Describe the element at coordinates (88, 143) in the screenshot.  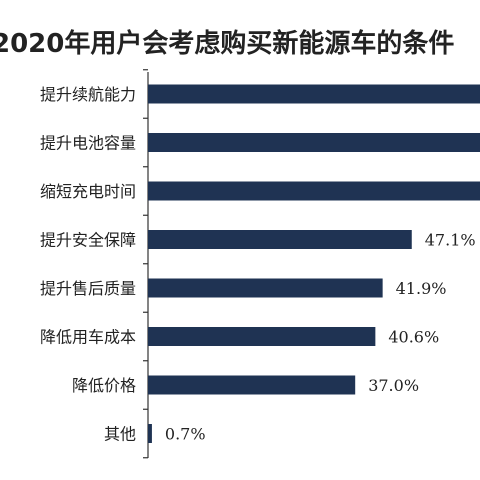
I see `category-label: 提升电池容量` at that location.